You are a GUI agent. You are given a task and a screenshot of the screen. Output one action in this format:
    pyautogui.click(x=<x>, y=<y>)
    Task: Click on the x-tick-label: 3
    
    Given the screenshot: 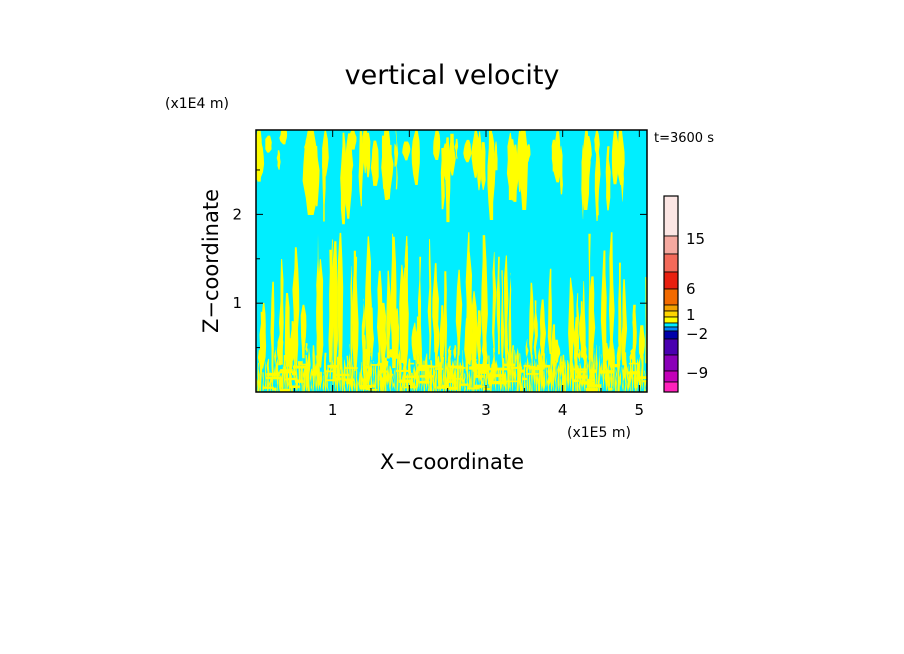 What is the action you would take?
    pyautogui.click(x=486, y=410)
    